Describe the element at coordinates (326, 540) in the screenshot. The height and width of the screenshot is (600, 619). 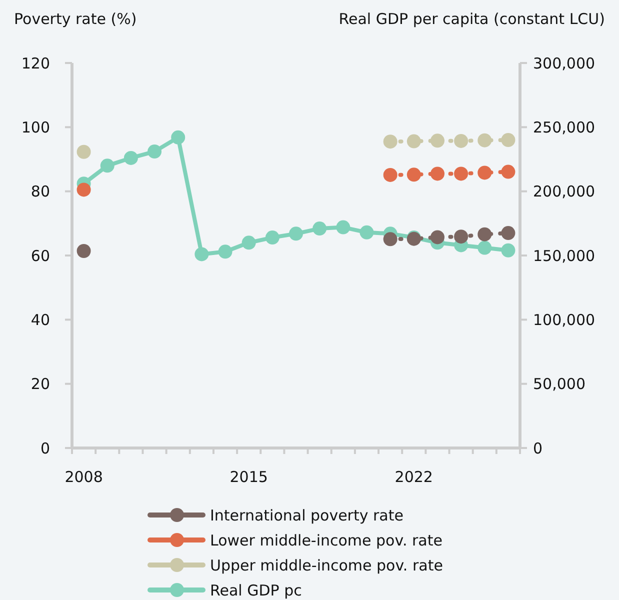
I see `legend-label: Lower middle-income pov. rate` at that location.